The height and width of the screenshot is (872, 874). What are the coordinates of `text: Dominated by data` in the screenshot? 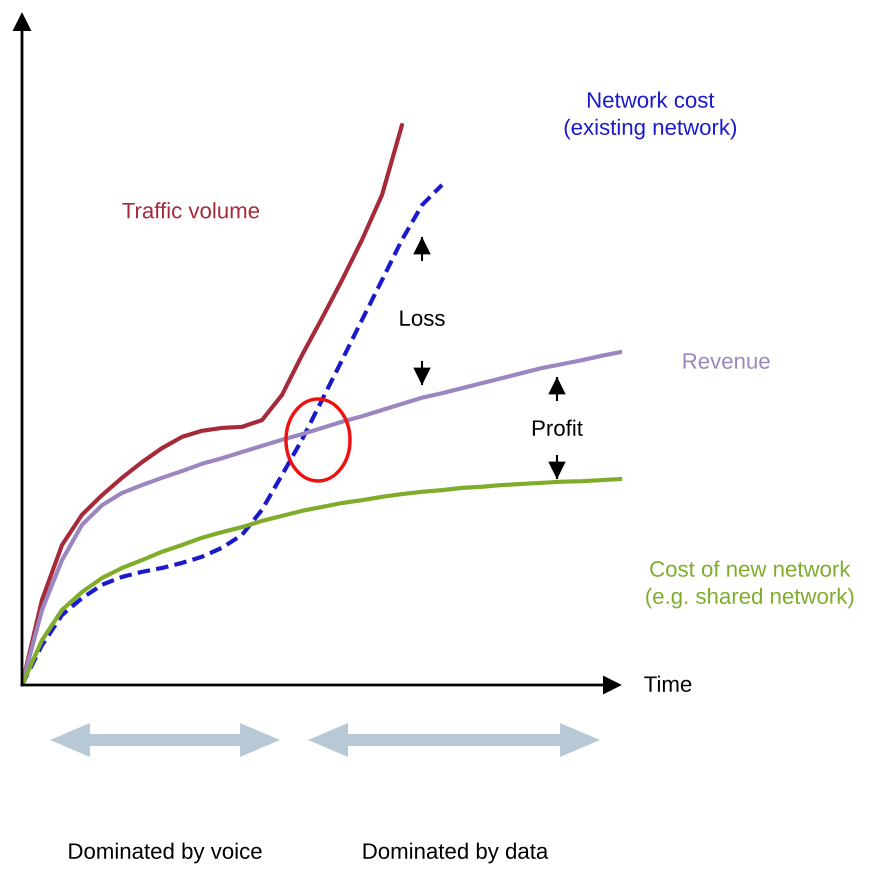 It's located at (456, 853).